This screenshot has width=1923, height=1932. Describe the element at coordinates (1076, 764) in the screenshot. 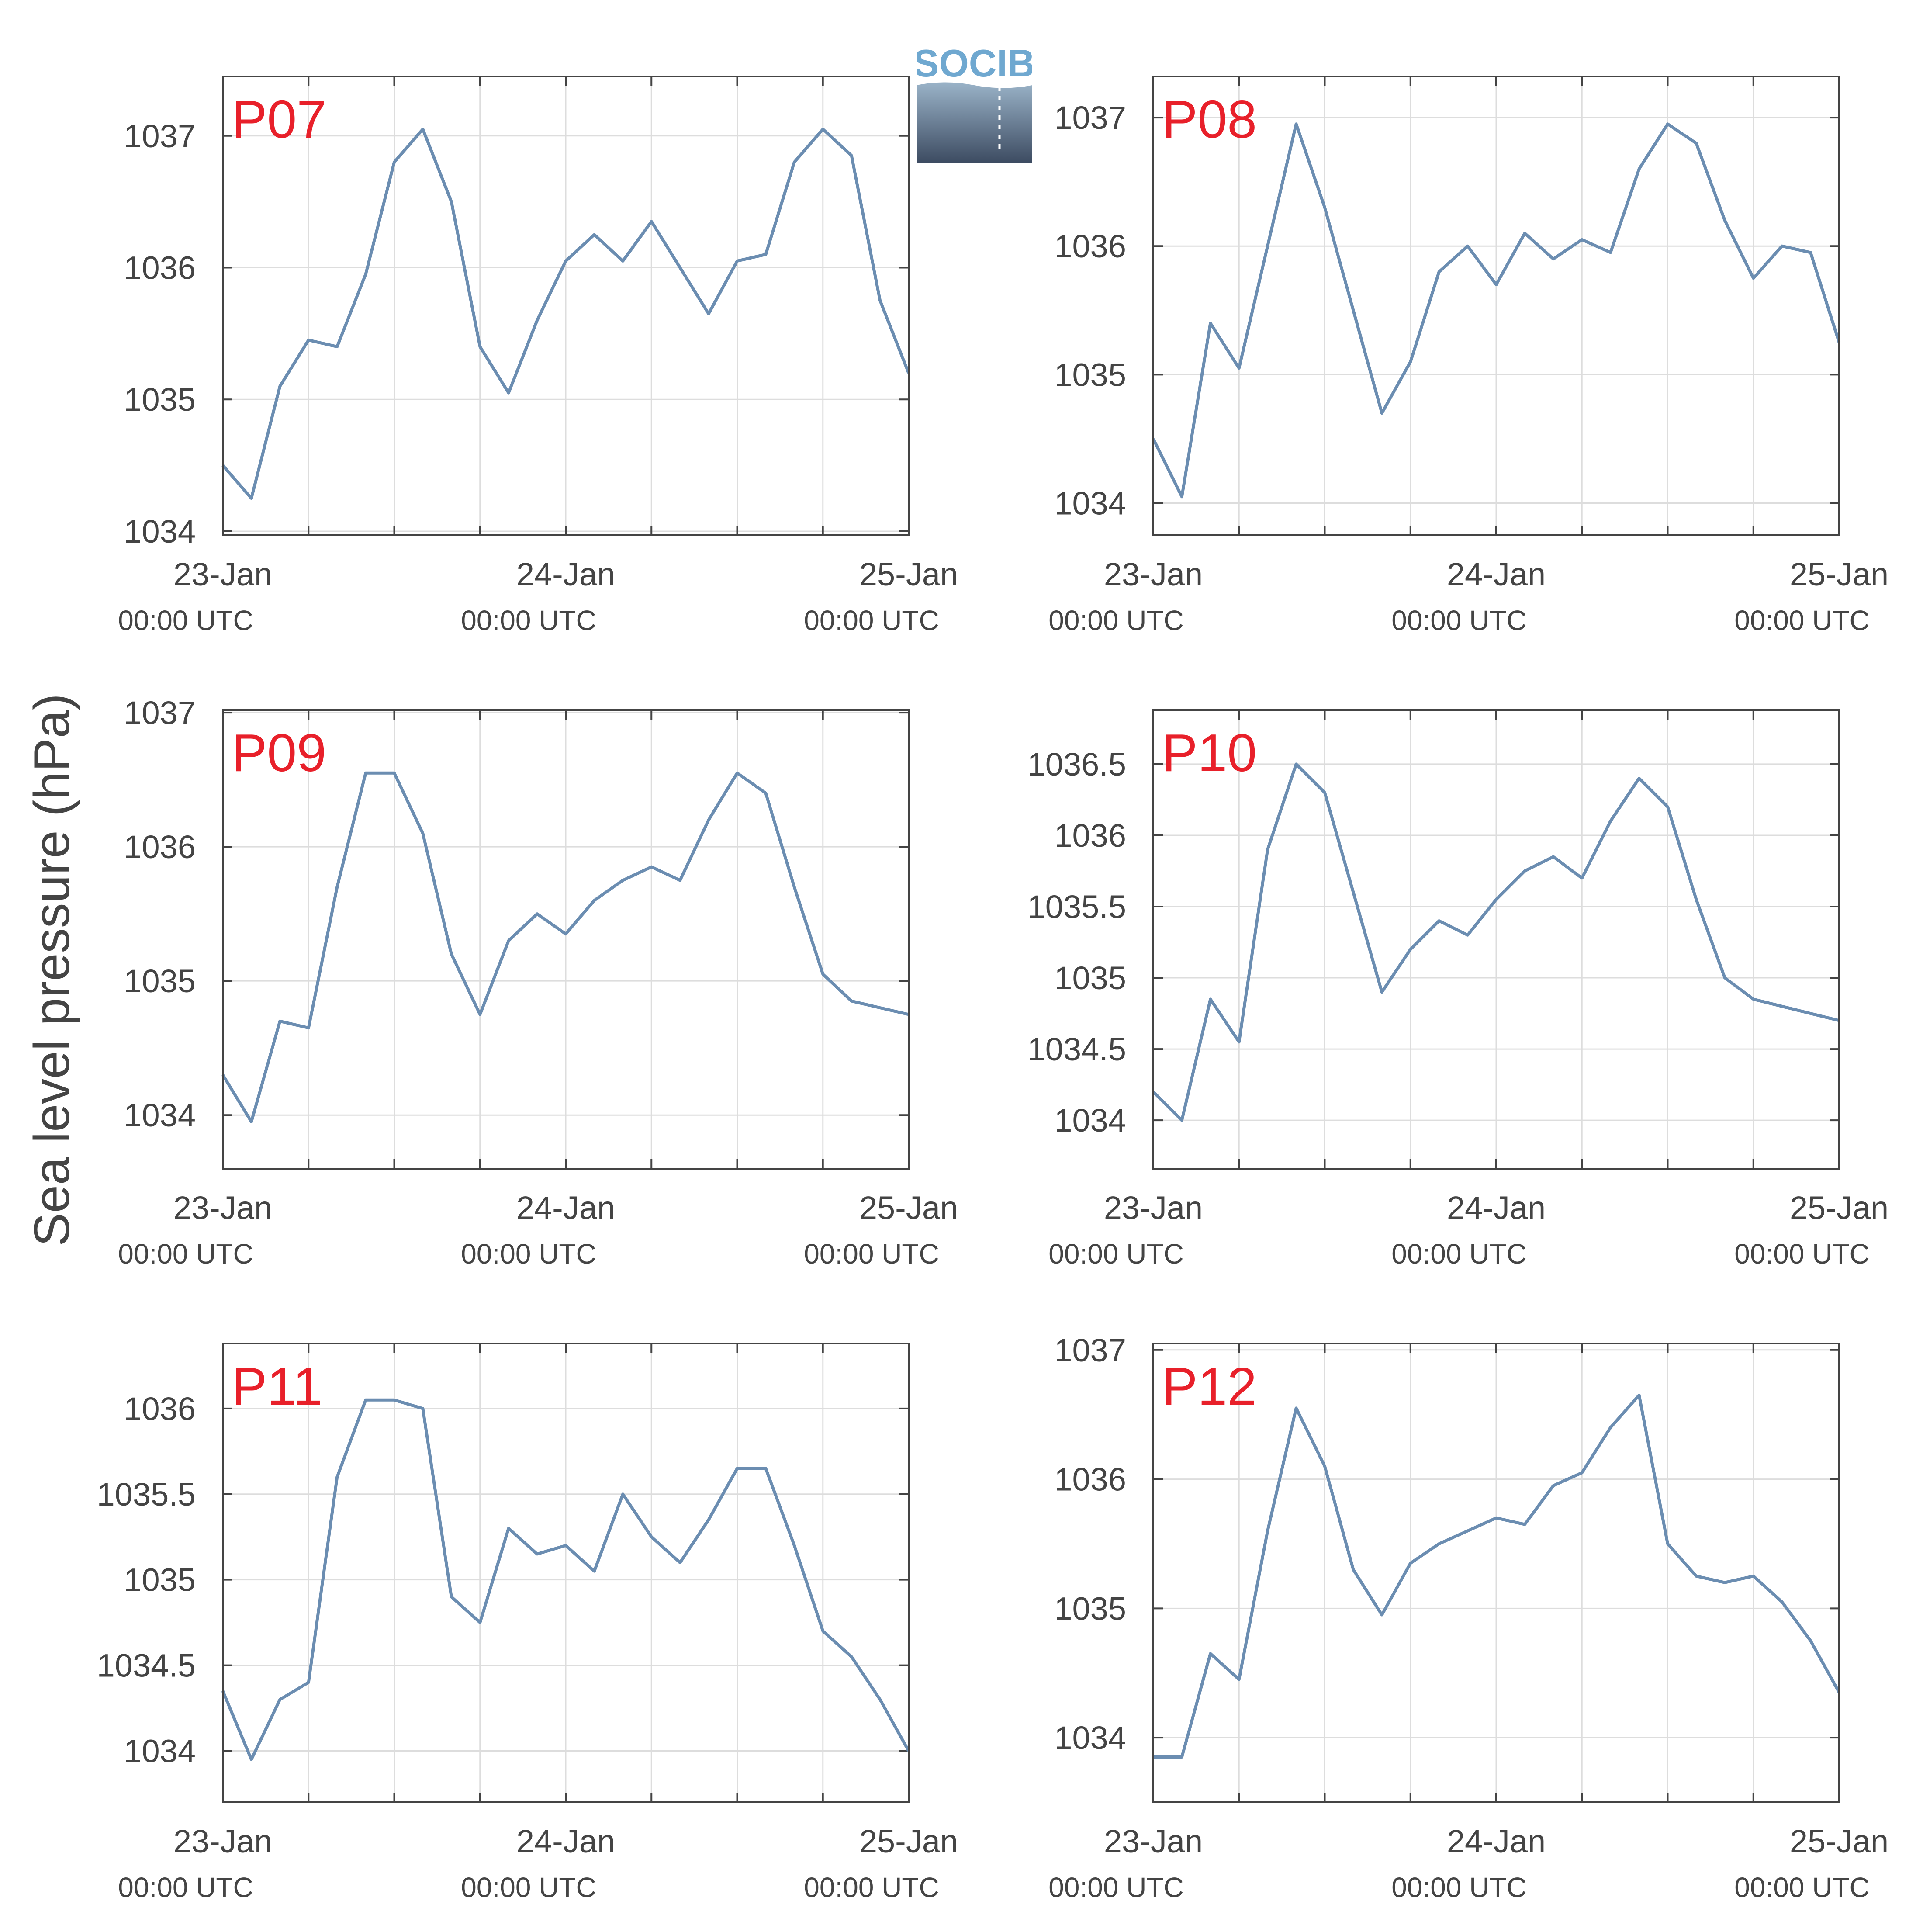

I see `y-tick-label: 1036.5` at that location.